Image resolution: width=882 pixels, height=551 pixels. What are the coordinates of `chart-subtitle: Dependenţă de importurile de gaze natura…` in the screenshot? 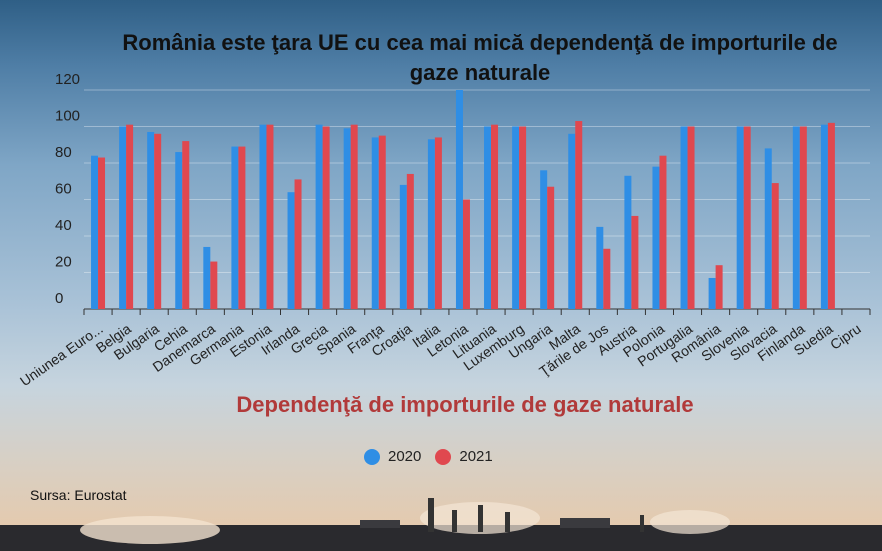 It's located at (465, 404).